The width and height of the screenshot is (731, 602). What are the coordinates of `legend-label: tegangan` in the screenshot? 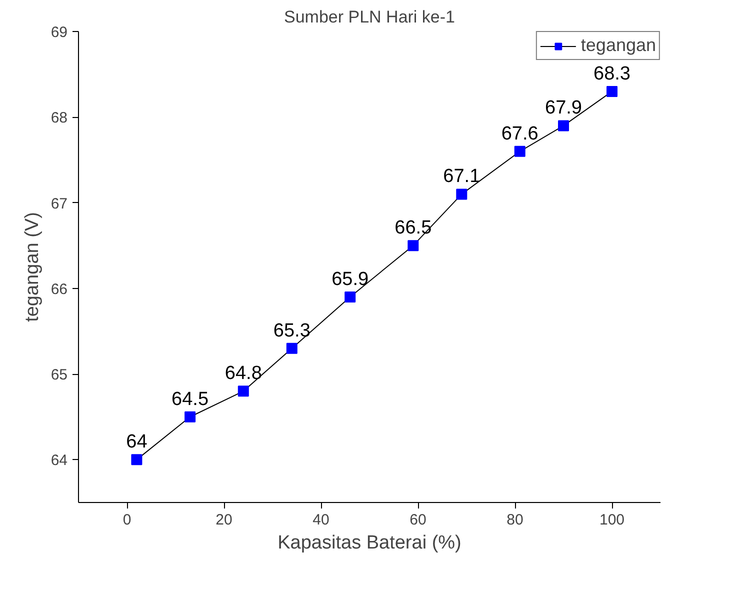 It's located at (618, 45).